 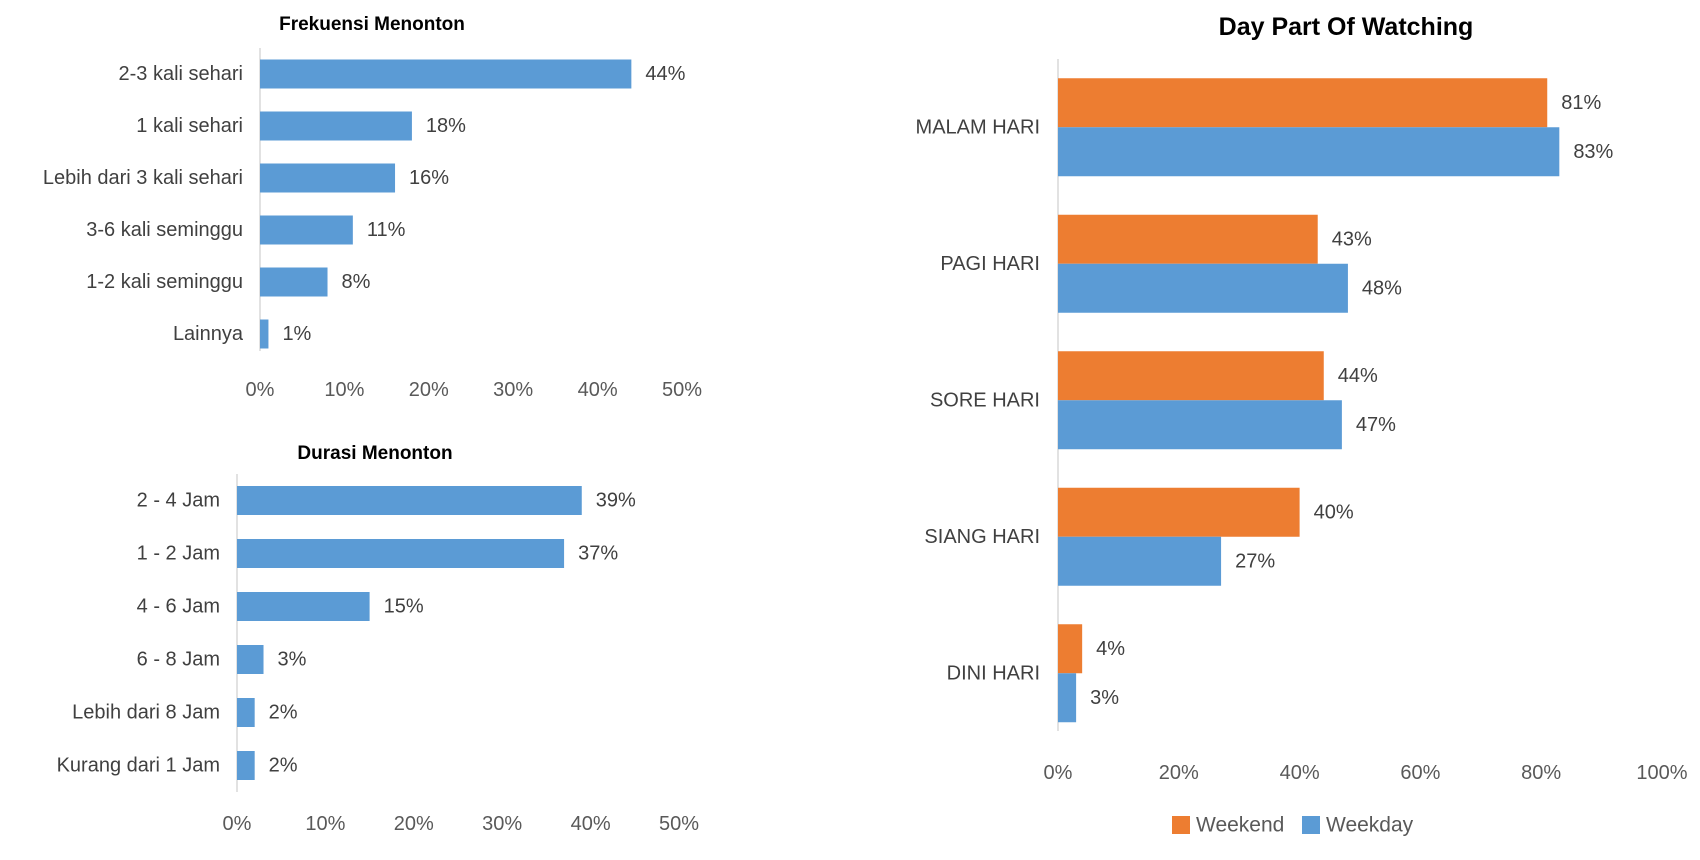 What do you see at coordinates (178, 501) in the screenshot?
I see `category-label: 2 - 4 Jam` at bounding box center [178, 501].